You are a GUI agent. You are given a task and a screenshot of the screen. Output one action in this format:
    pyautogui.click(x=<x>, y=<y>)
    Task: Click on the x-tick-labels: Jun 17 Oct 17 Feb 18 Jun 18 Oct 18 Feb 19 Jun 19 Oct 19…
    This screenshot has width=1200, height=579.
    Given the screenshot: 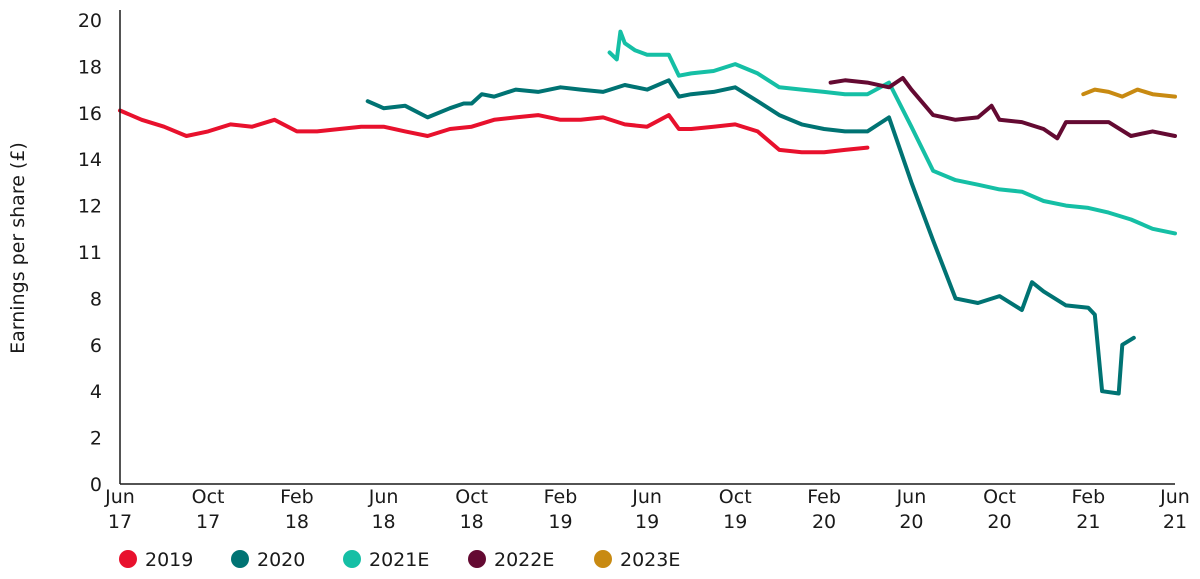 What is the action you would take?
    pyautogui.click(x=647, y=509)
    